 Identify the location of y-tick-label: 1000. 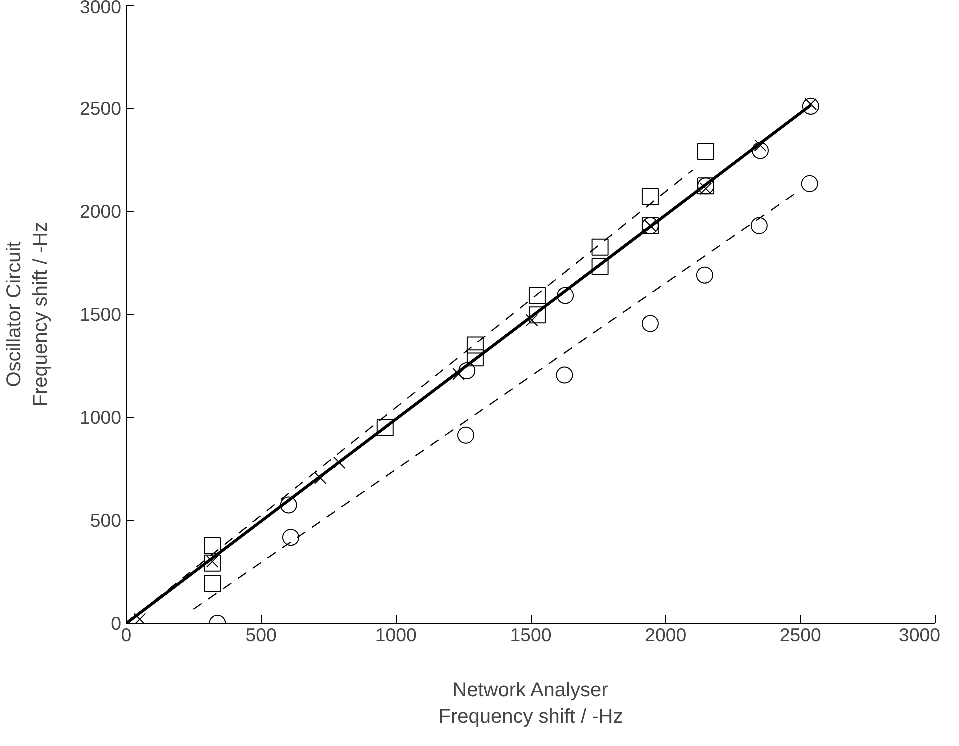
(101, 417).